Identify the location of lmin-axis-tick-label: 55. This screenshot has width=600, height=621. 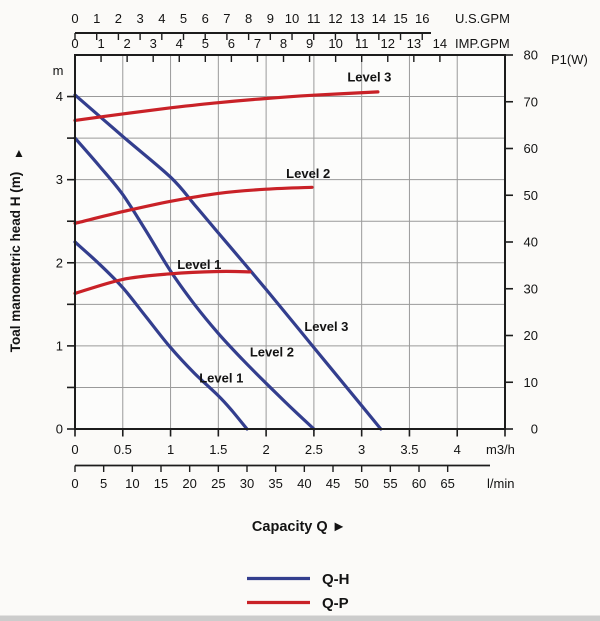
(390, 483).